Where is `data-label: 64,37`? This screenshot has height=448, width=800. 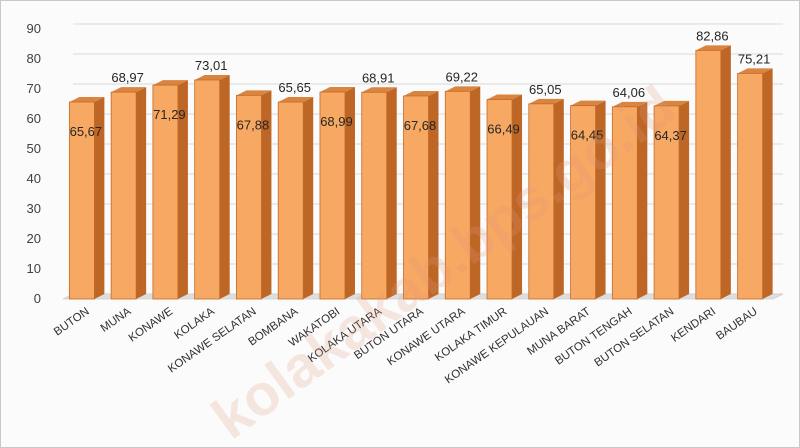 data-label: 64,37 is located at coordinates (670, 135).